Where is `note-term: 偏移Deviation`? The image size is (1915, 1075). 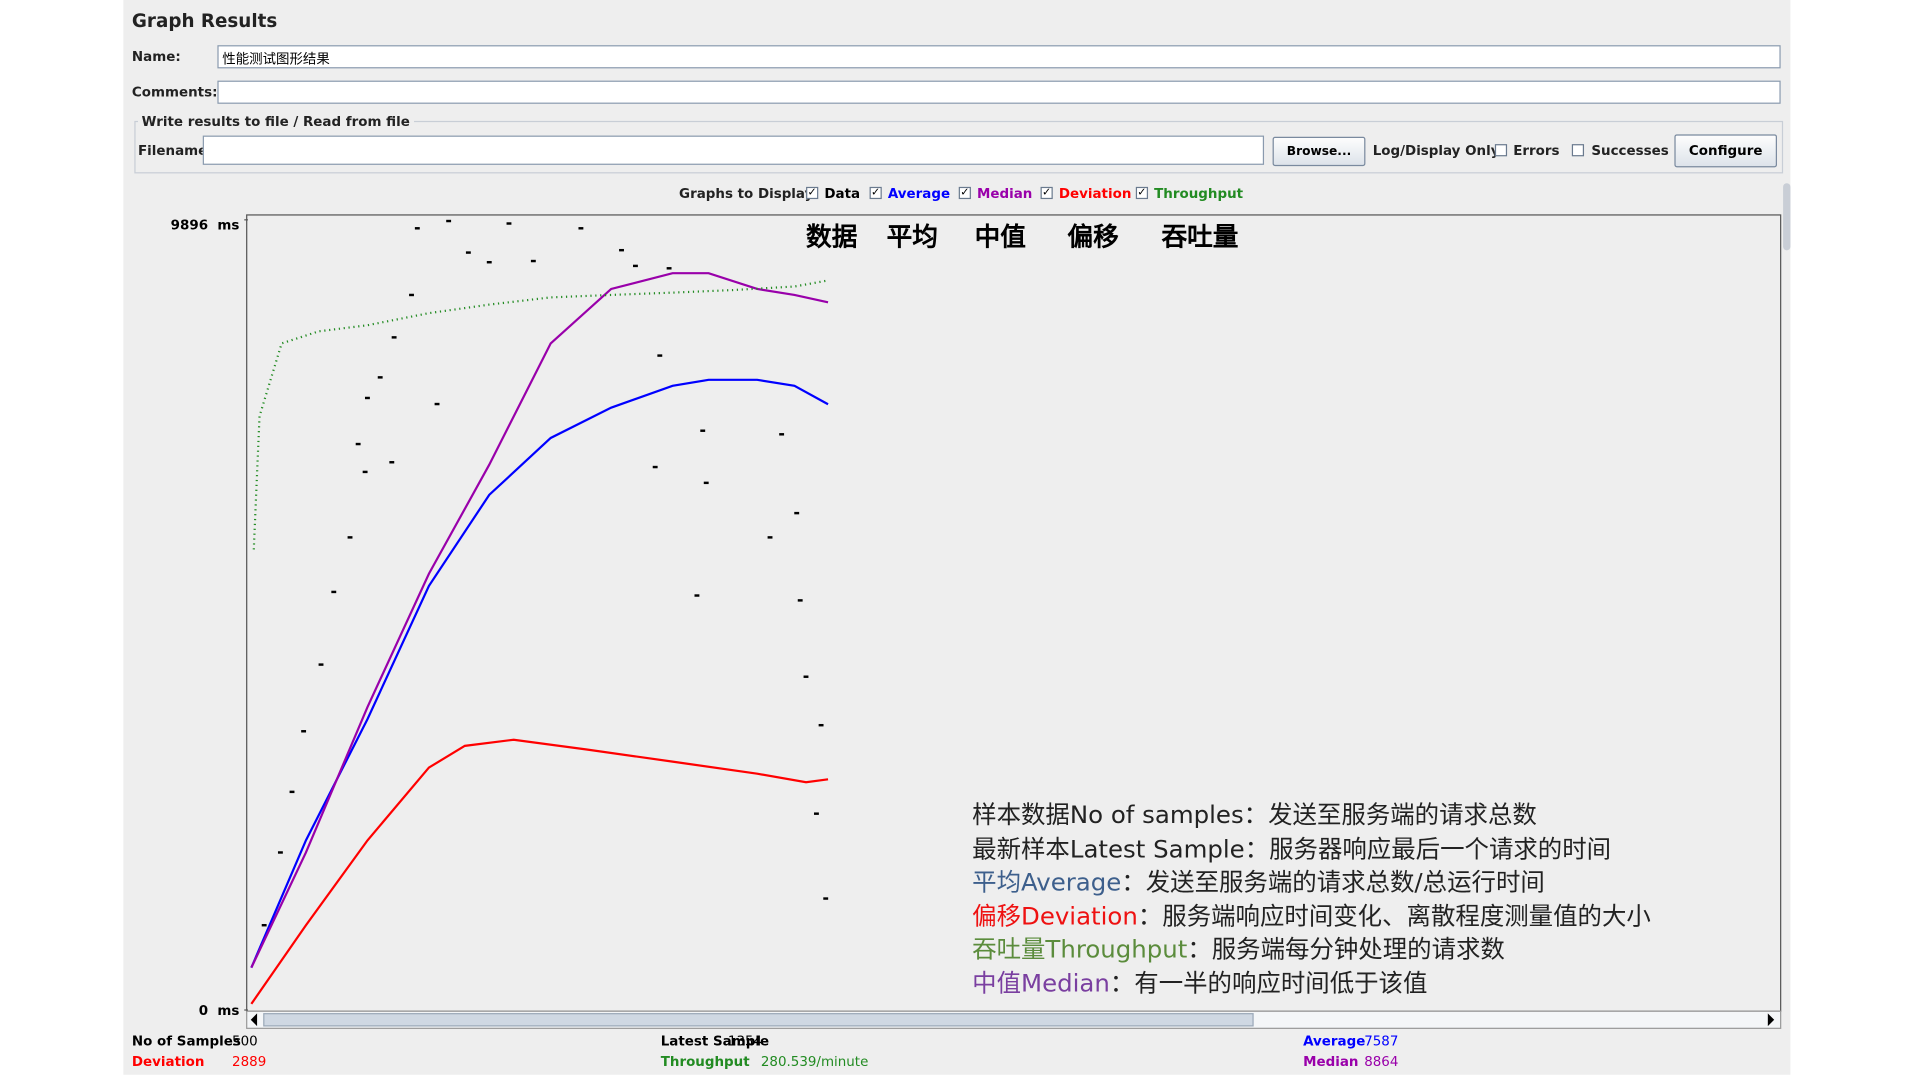 note-term: 偏移Deviation is located at coordinates (1055, 915).